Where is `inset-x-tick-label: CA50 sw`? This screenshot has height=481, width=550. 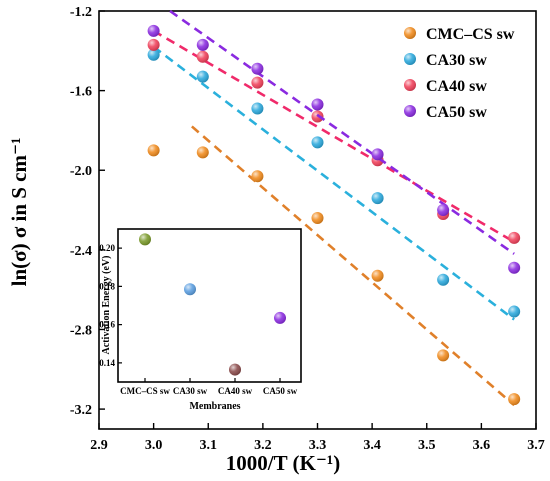
inset-x-tick-label: CA50 sw is located at coordinates (280, 391).